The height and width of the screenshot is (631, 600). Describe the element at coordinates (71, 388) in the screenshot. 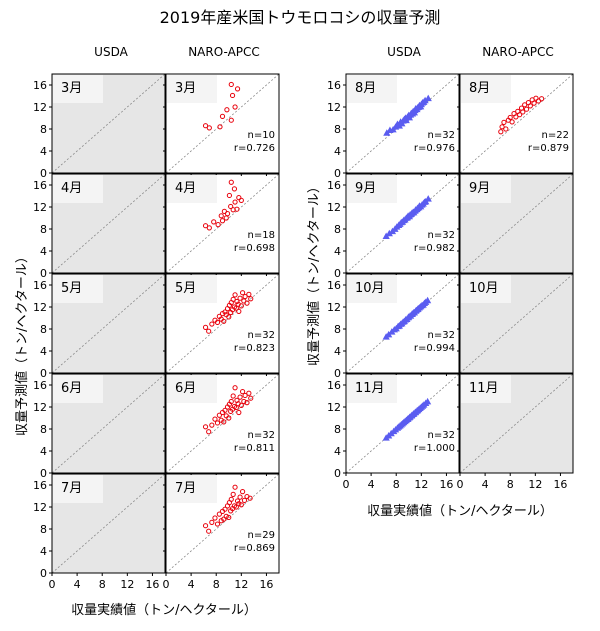

I see `month-label: 6月` at that location.